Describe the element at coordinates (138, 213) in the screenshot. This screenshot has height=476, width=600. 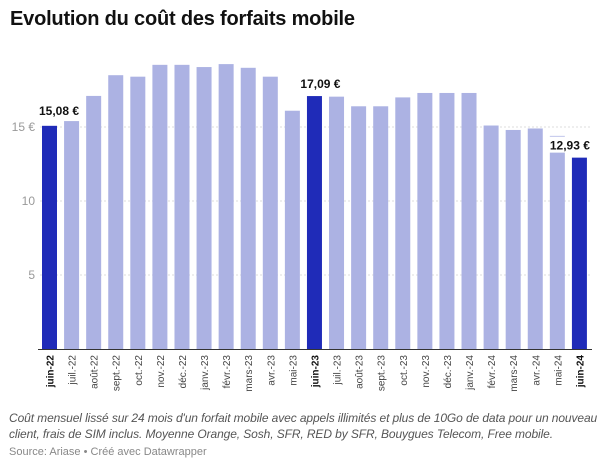
I see `bar-oct.-22` at that location.